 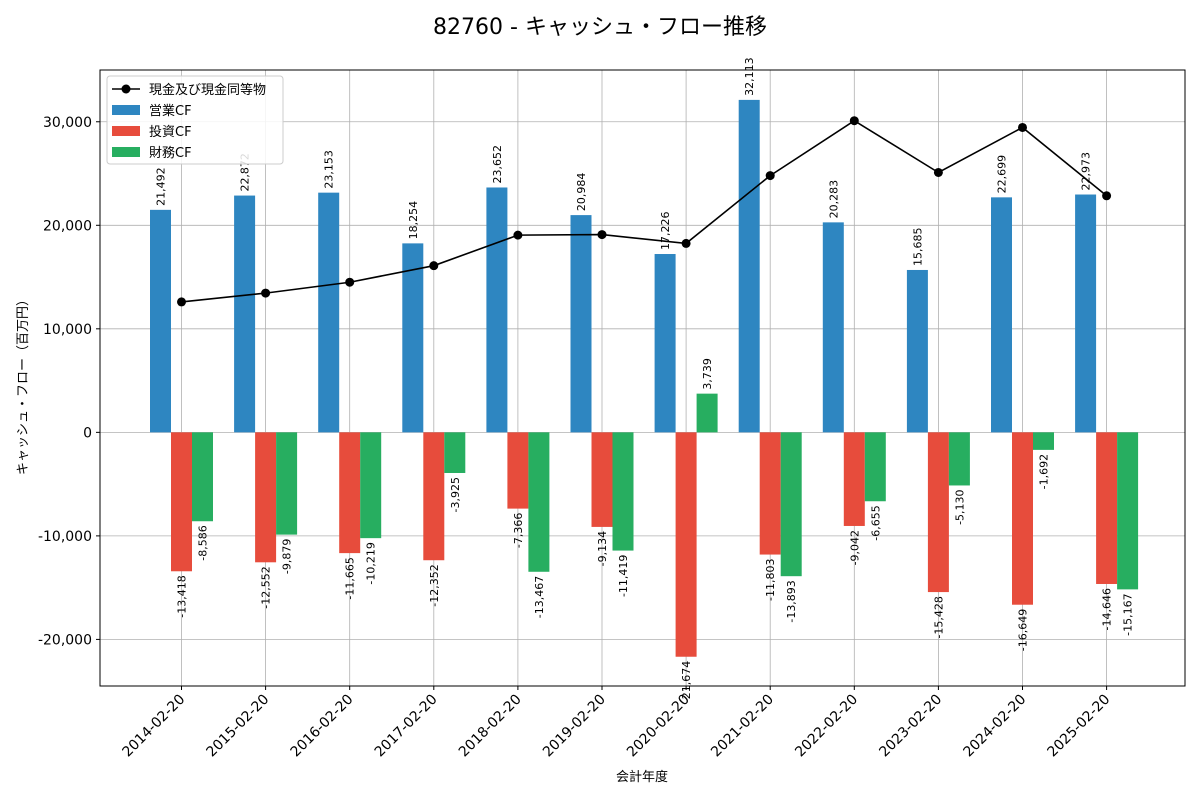 I want to click on chart-title: 82760 - キャッシュ・フロー推移, so click(x=600, y=27).